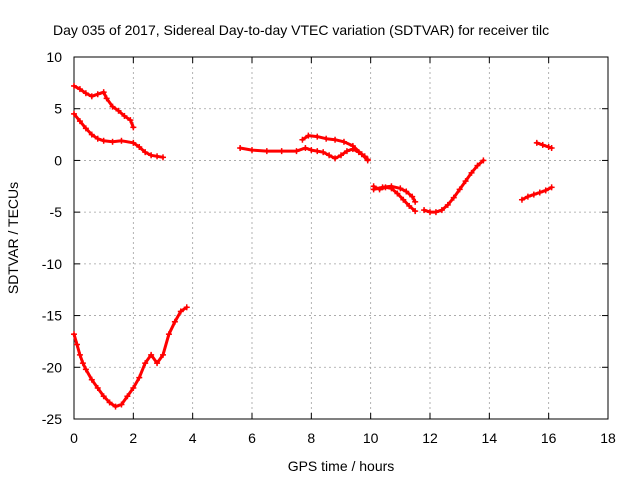 This screenshot has width=640, height=480. Describe the element at coordinates (193, 438) in the screenshot. I see `x-tick-label: 4` at that location.